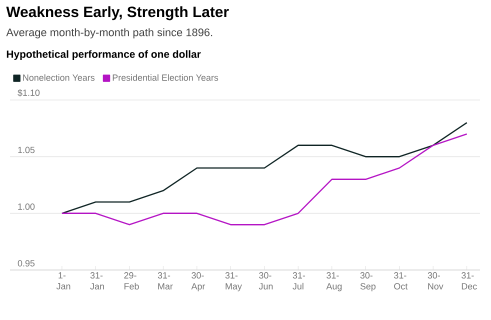 The image size is (491, 320). Describe the element at coordinates (29, 92) in the screenshot. I see `y-tick-label: $1.10` at that location.